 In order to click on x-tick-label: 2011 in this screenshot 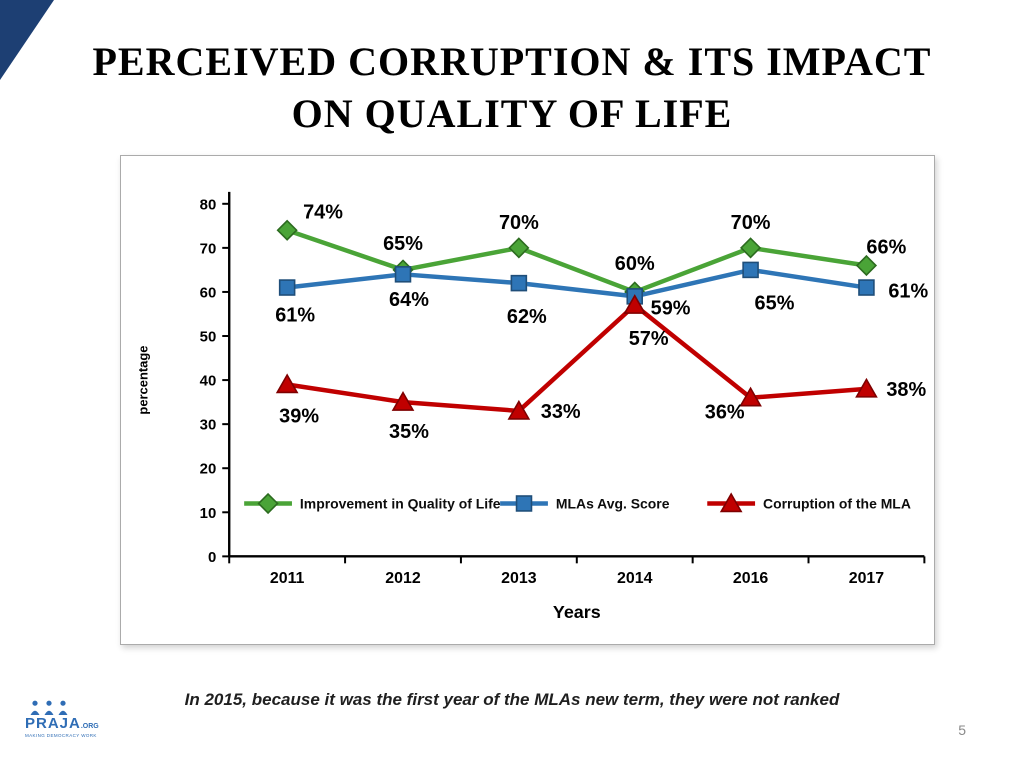, I will do `click(287, 578)`.